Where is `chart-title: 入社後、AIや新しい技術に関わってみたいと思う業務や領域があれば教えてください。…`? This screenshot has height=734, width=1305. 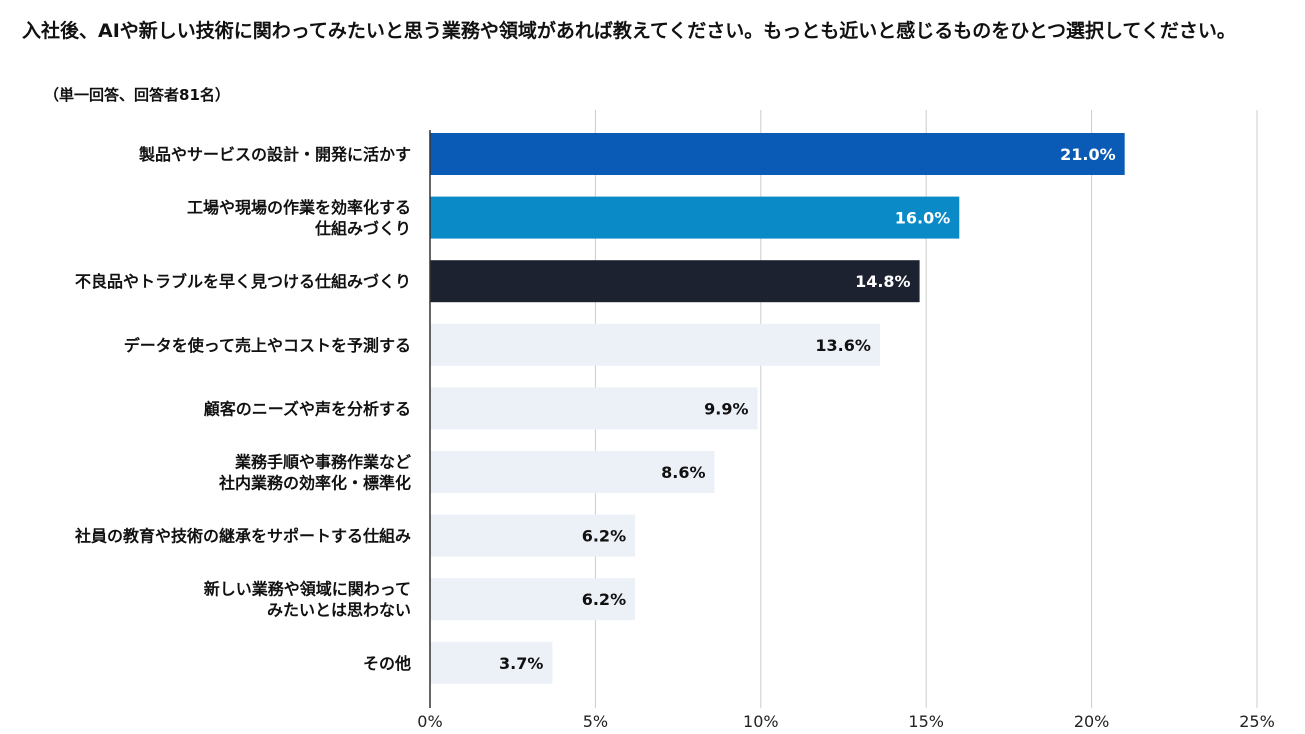
chart-title: 入社後、AIや新しい技術に関わってみたいと思う業務や領域があれば教えてください。… is located at coordinates (629, 31).